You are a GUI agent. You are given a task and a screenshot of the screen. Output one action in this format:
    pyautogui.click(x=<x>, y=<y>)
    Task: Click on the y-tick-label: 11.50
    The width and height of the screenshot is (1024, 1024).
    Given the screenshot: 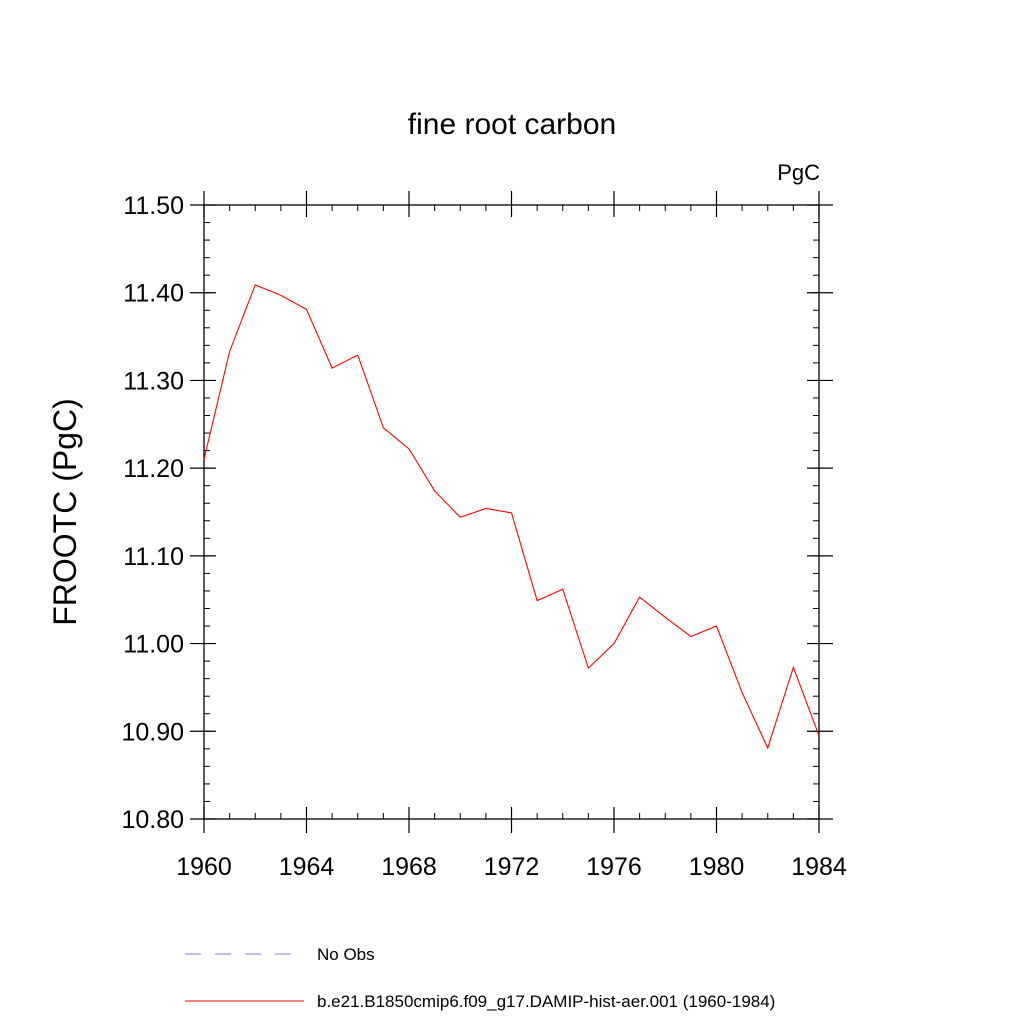 What is the action you would take?
    pyautogui.click(x=153, y=206)
    